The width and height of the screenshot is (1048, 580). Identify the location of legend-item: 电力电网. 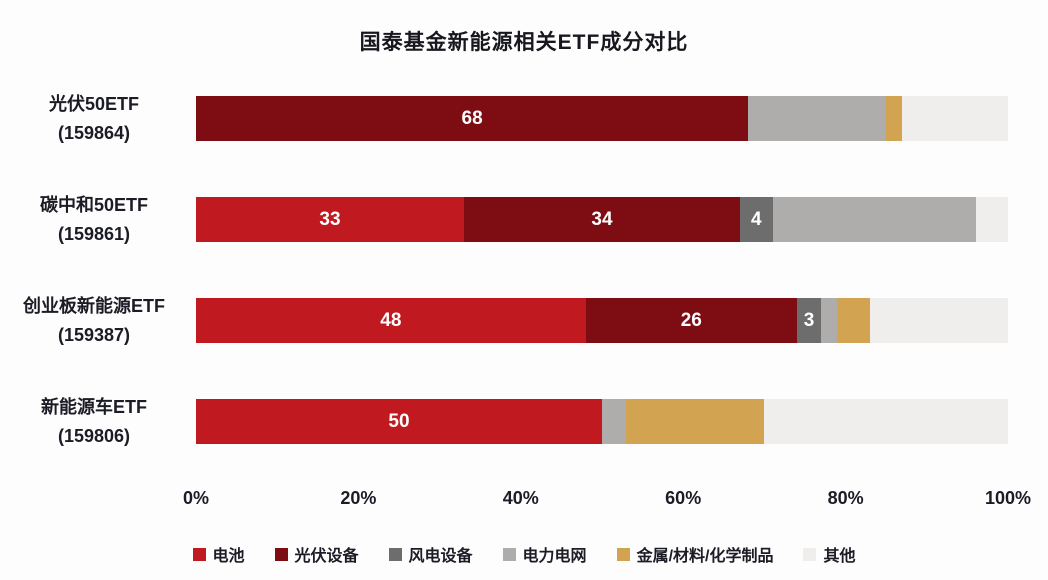
(544, 554).